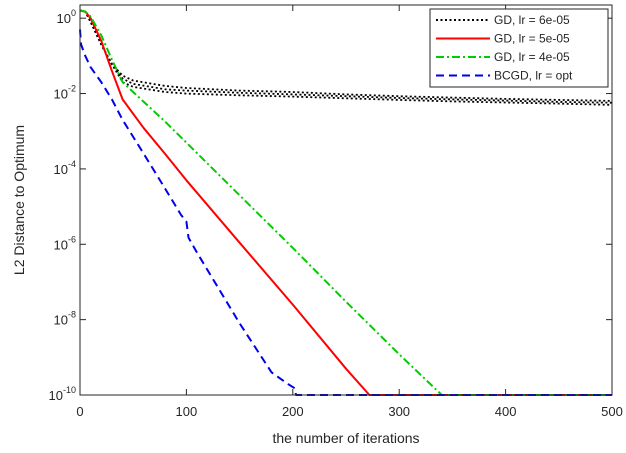  I want to click on legend-label: GD, lr = 4e-05, so click(532, 57).